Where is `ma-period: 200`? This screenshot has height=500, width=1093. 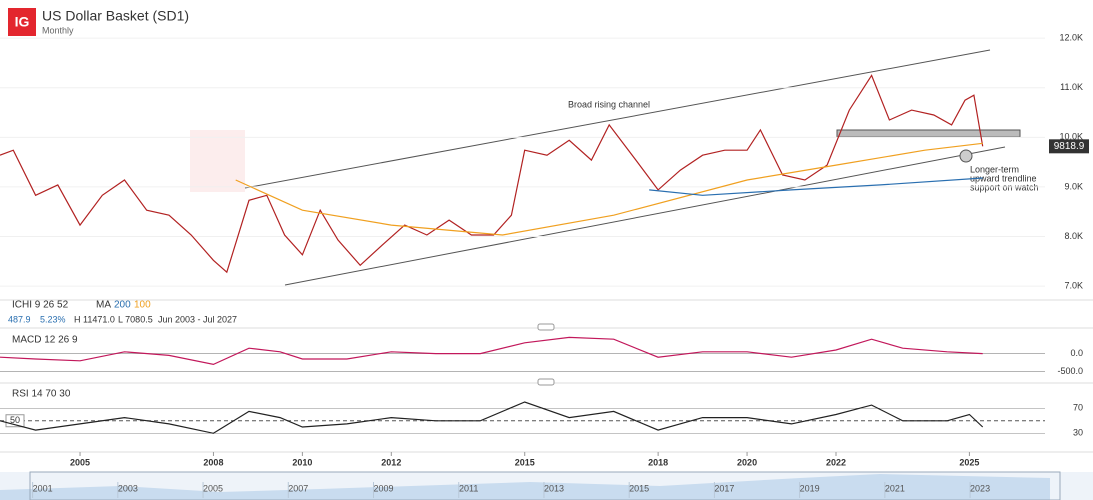
ma-period: 200 is located at coordinates (122, 305).